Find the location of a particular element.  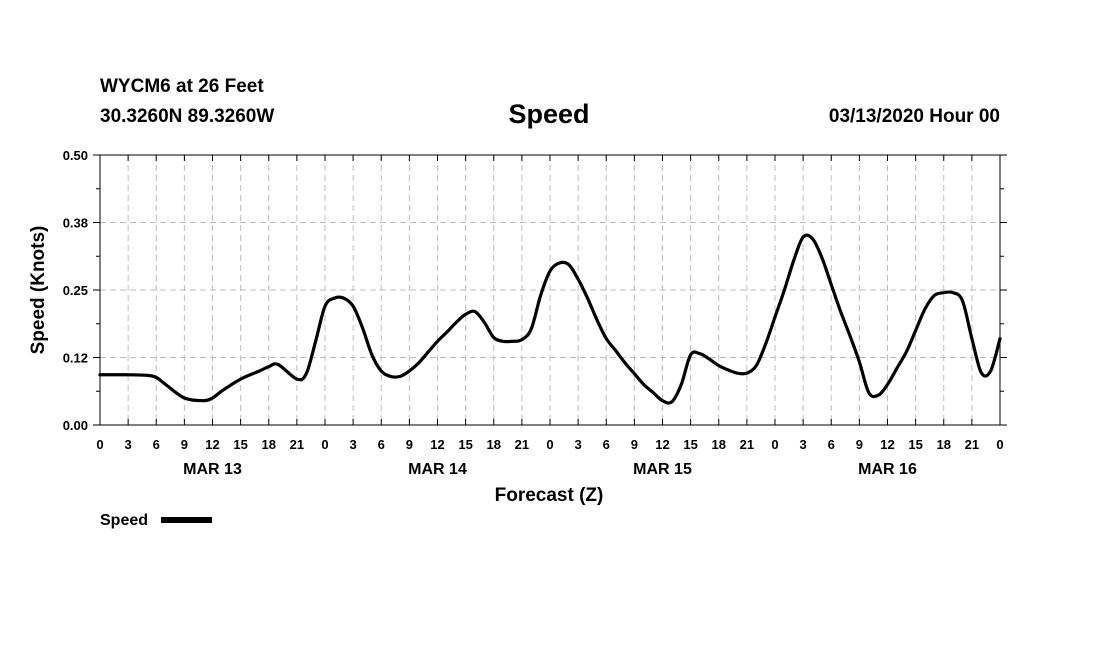

y-axis-label: Speed (Knots) is located at coordinates (38, 290).